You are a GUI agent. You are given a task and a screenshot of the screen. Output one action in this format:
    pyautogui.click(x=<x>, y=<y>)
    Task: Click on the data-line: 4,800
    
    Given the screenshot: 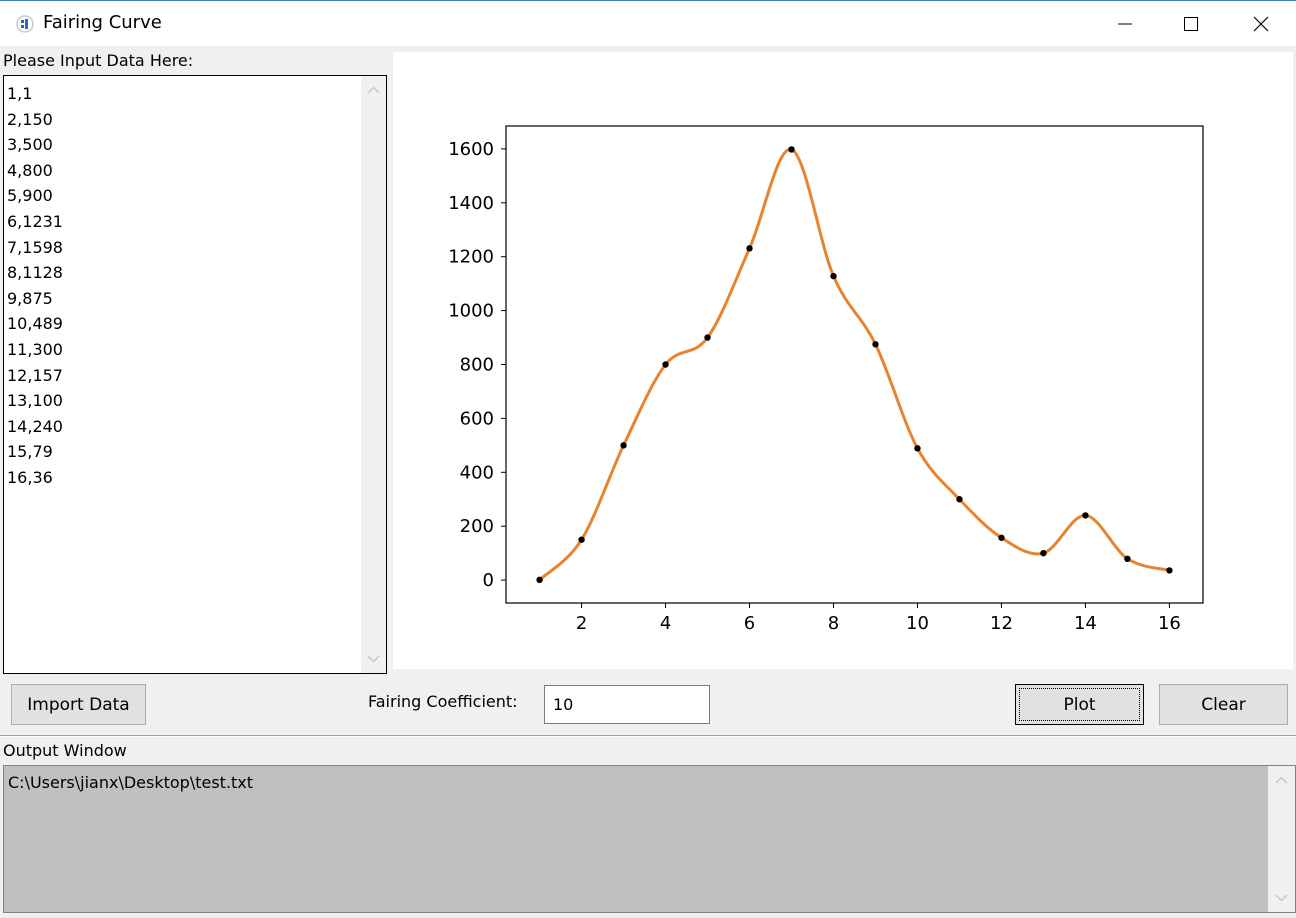 What is the action you would take?
    pyautogui.click(x=30, y=170)
    